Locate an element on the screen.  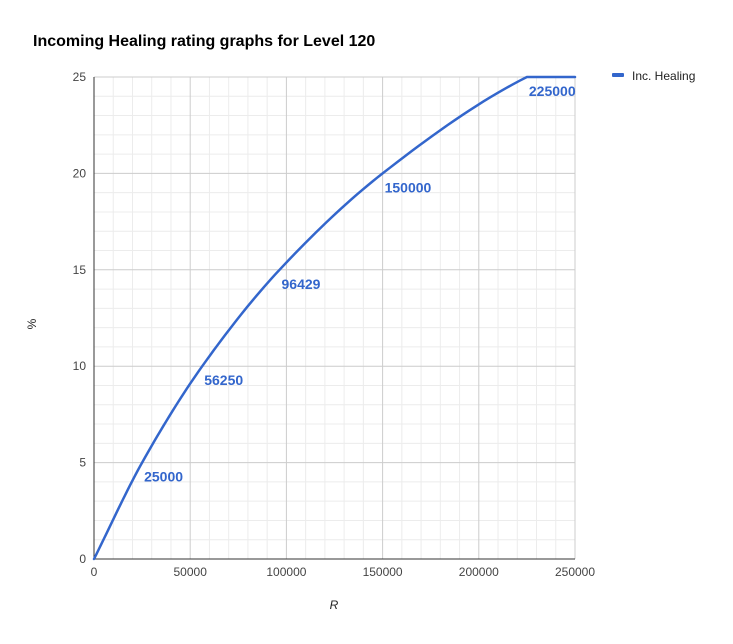
data-label: 56250 is located at coordinates (223, 380).